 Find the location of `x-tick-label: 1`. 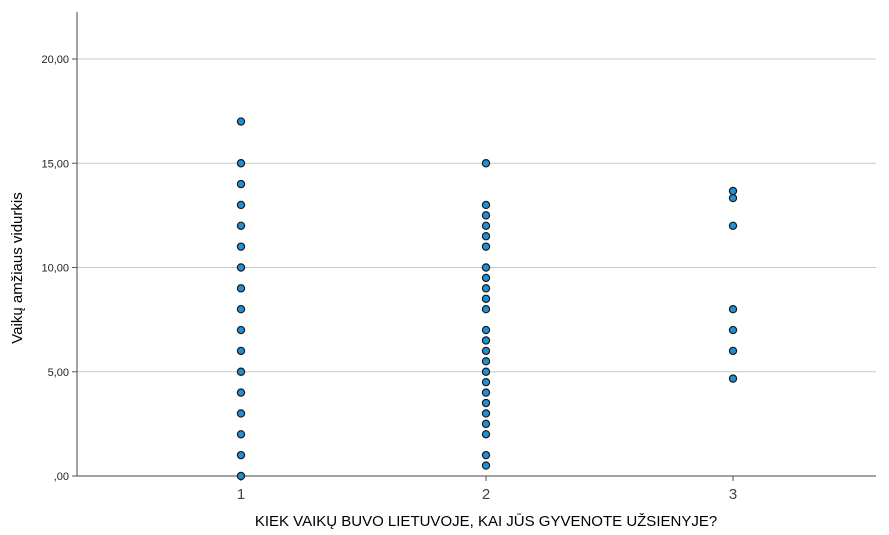

x-tick-label: 1 is located at coordinates (241, 494).